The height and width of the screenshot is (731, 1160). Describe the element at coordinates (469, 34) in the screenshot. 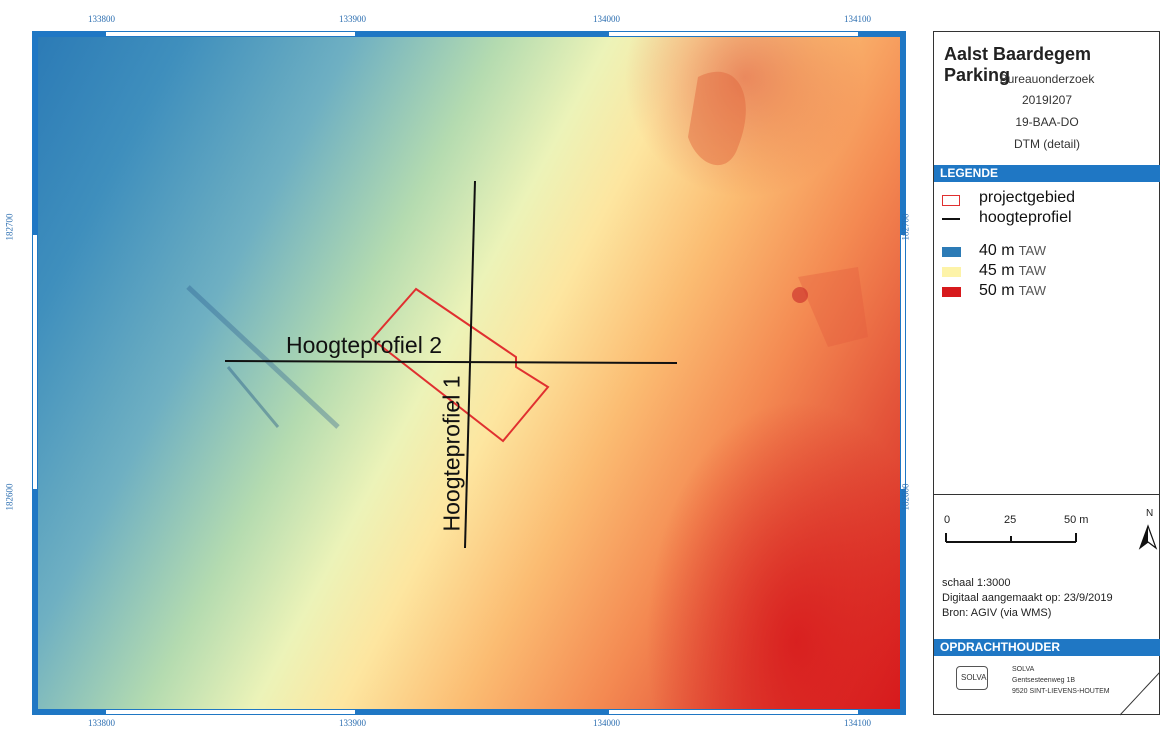

I see `frame-top` at that location.